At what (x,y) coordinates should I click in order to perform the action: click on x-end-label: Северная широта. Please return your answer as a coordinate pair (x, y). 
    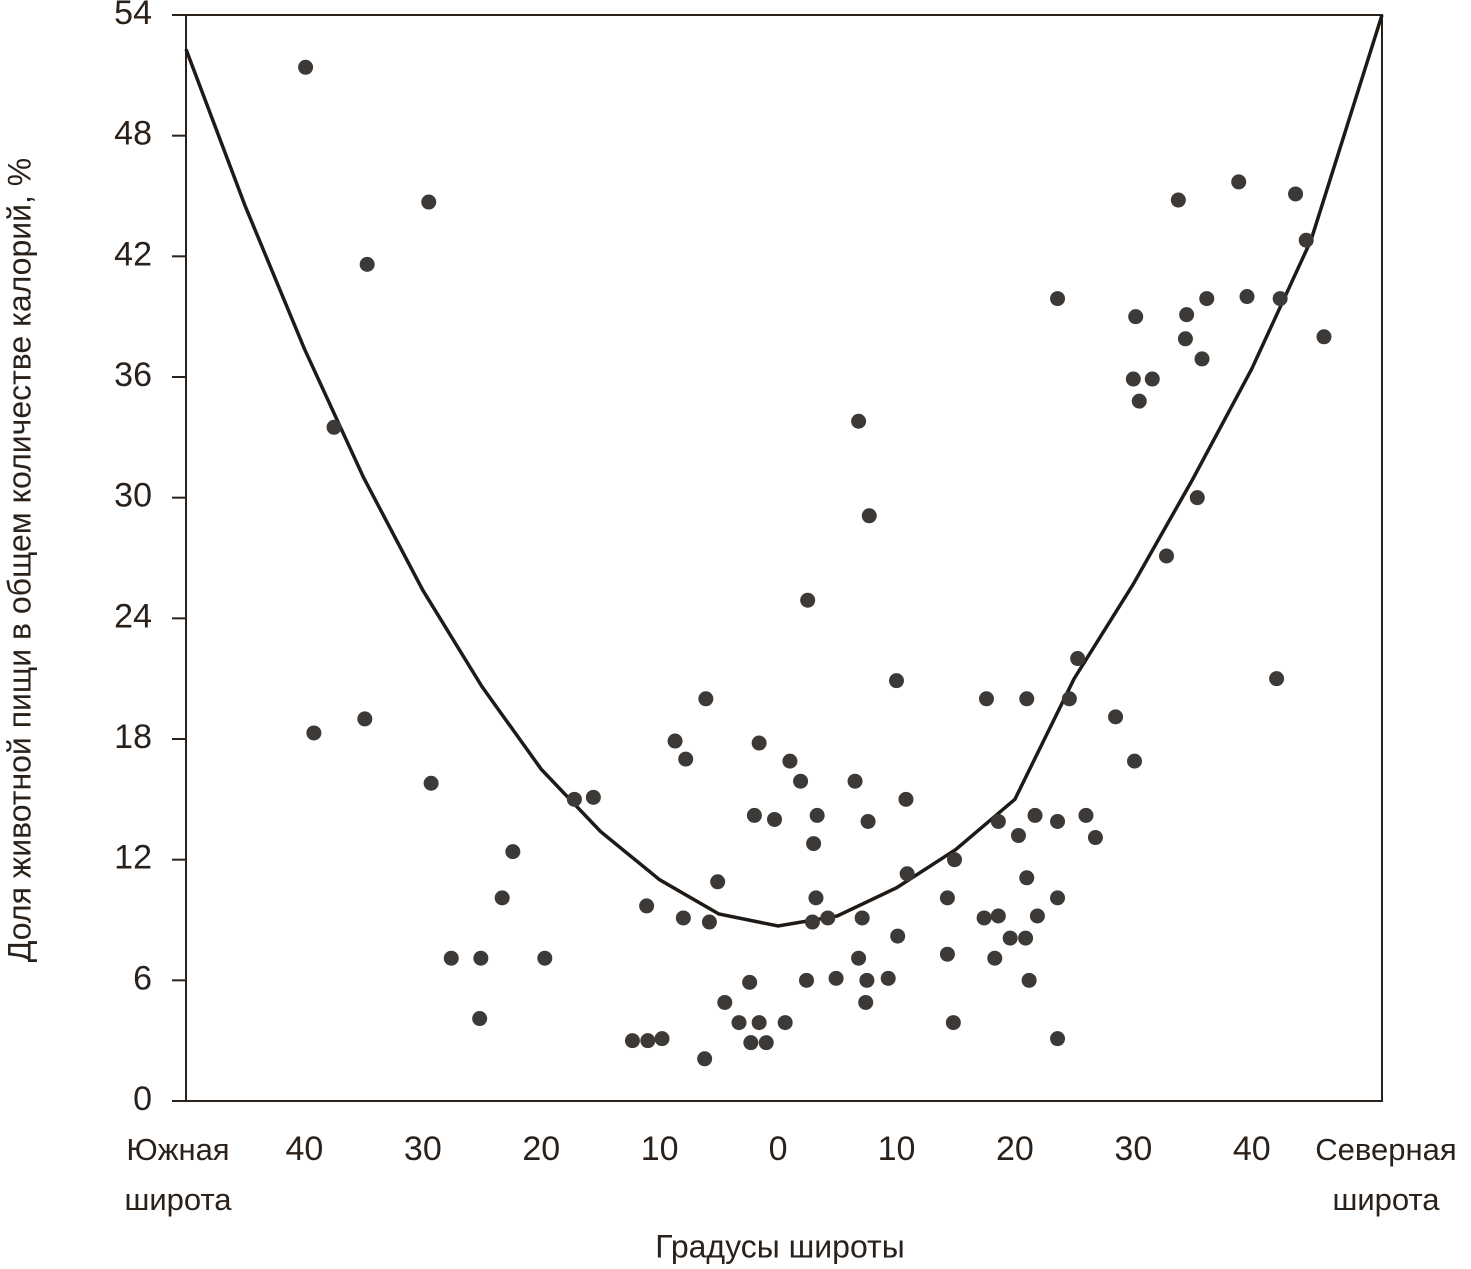
    Looking at the image, I should click on (1386, 1174).